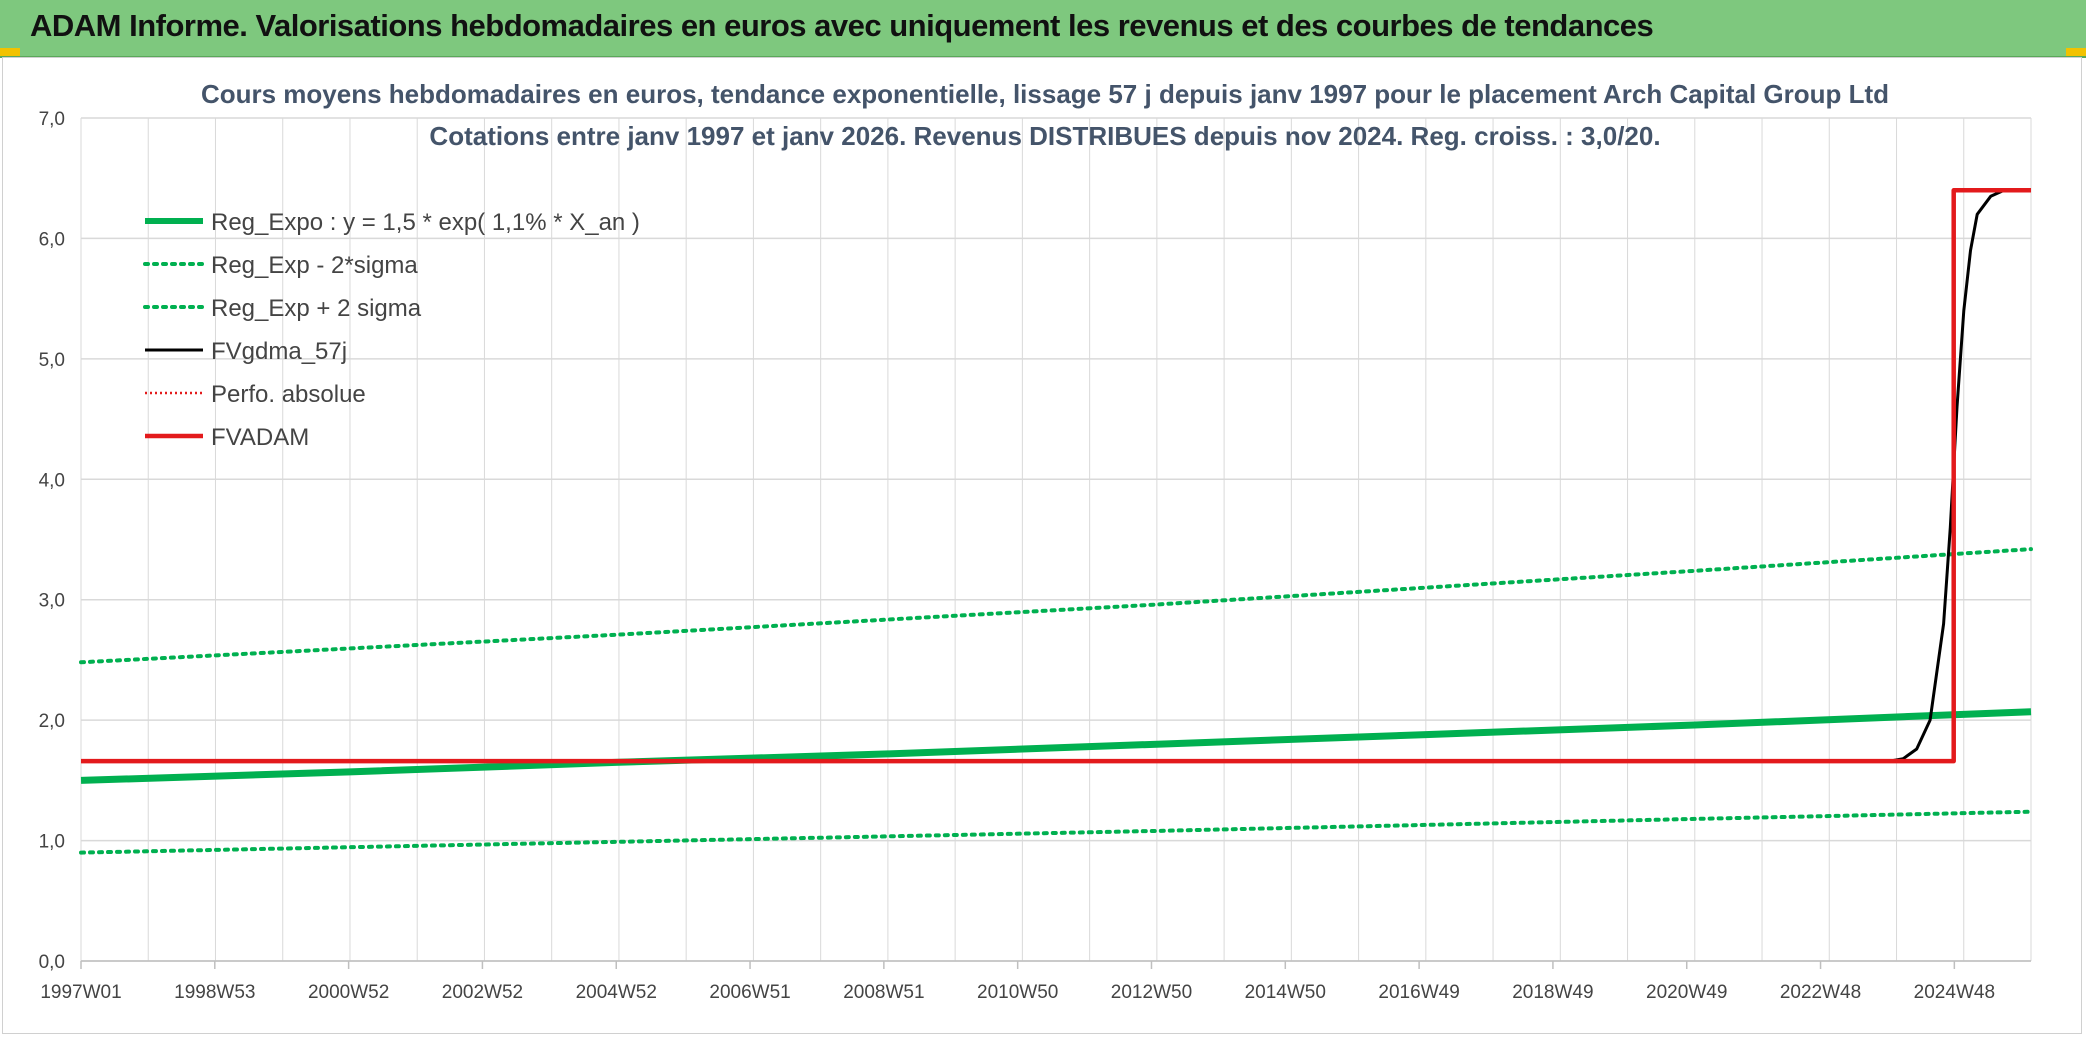 The image size is (2086, 1038). Describe the element at coordinates (749, 992) in the screenshot. I see `x-tick-label: 2006W51` at that location.